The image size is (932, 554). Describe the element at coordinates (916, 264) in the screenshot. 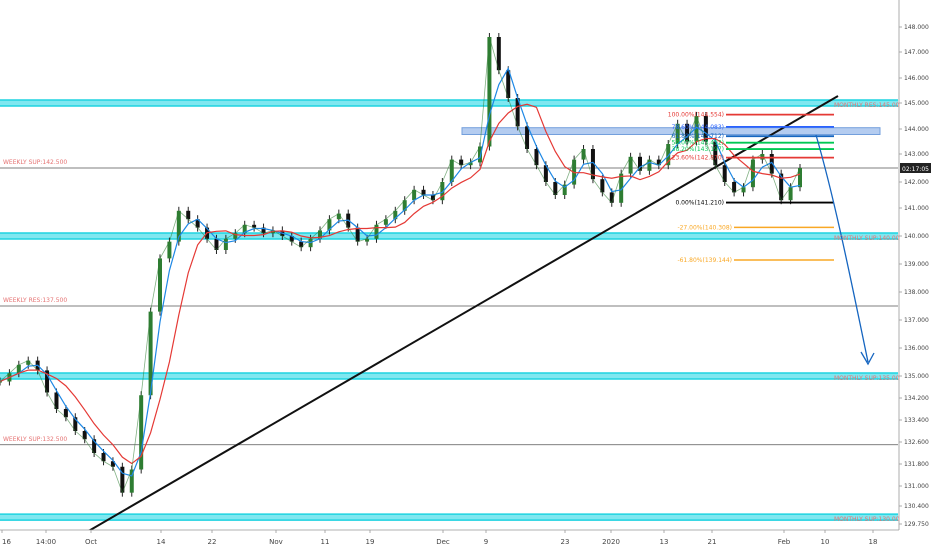

I see `y-tick-label: 139.000` at that location.